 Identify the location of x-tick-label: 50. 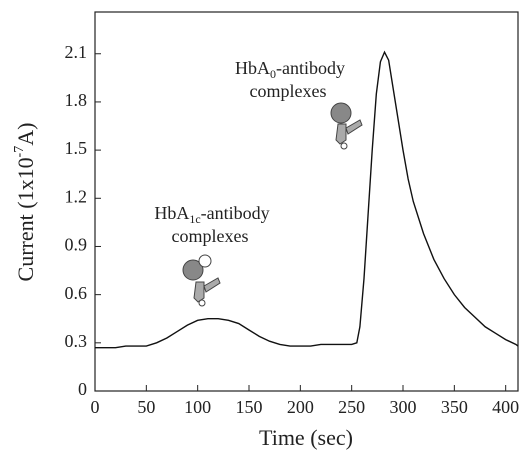
(146, 407).